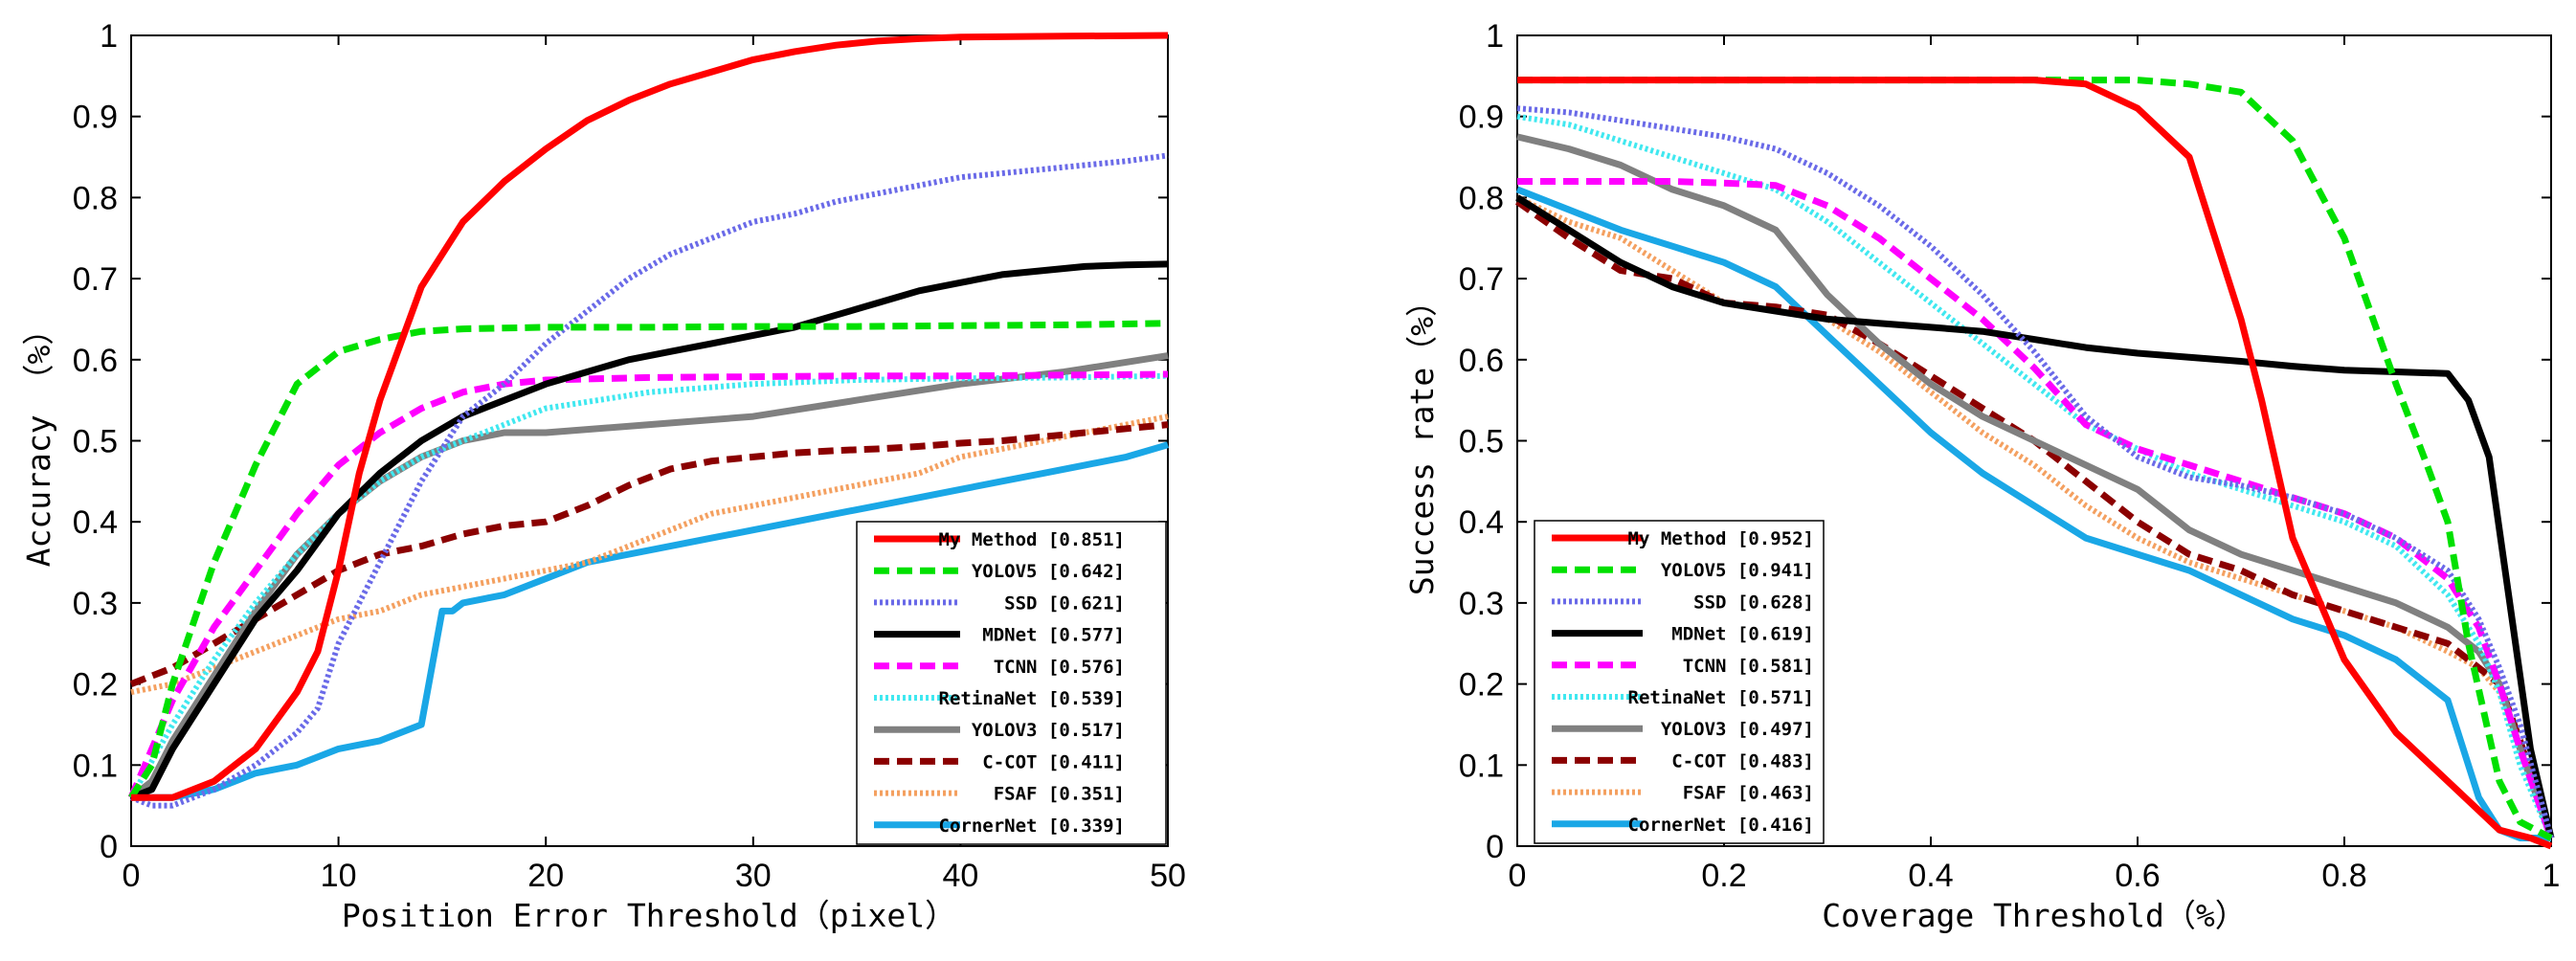 This screenshot has width=2576, height=961. I want to click on x-axis-label-success: Coverage Threshold（%）, so click(2035, 916).